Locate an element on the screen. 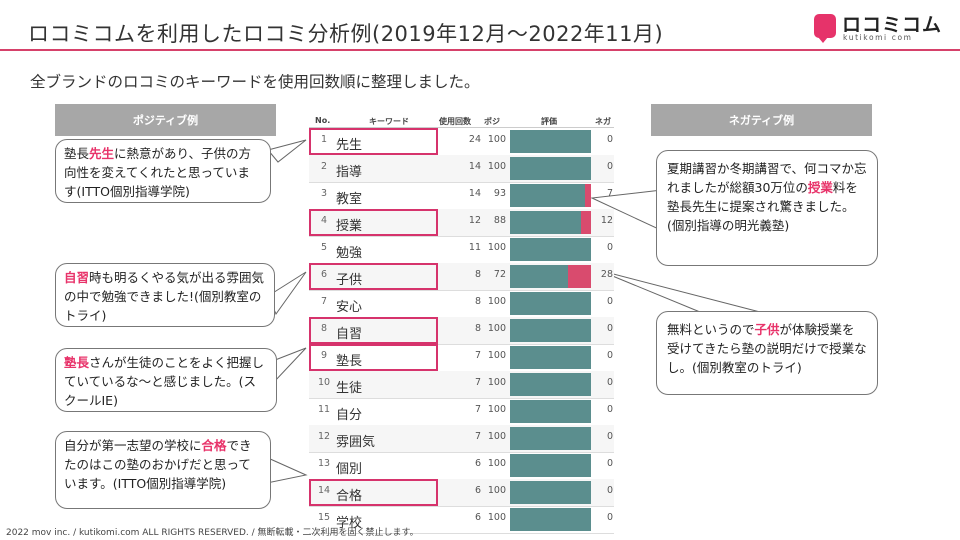 The width and height of the screenshot is (960, 540). row-use-count: 24 is located at coordinates (474, 139).